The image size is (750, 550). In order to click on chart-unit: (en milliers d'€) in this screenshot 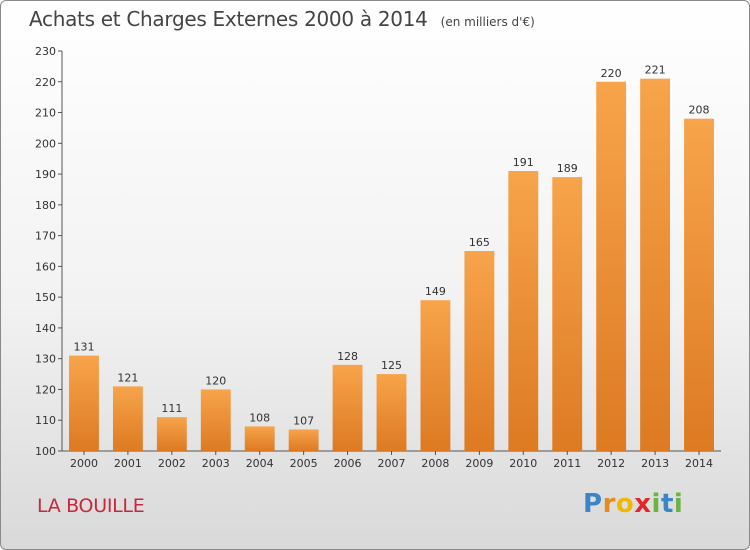, I will do `click(487, 22)`.